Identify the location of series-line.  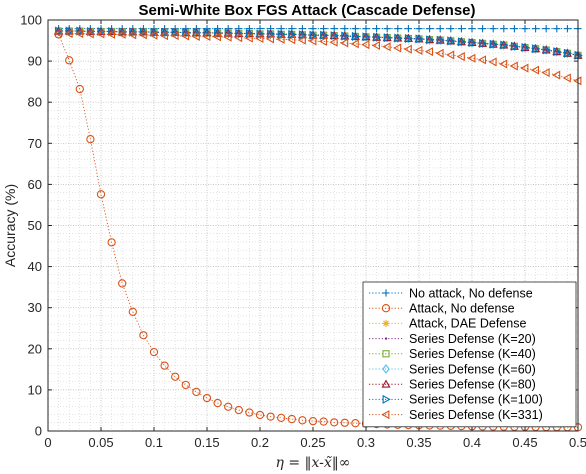
(318, 57).